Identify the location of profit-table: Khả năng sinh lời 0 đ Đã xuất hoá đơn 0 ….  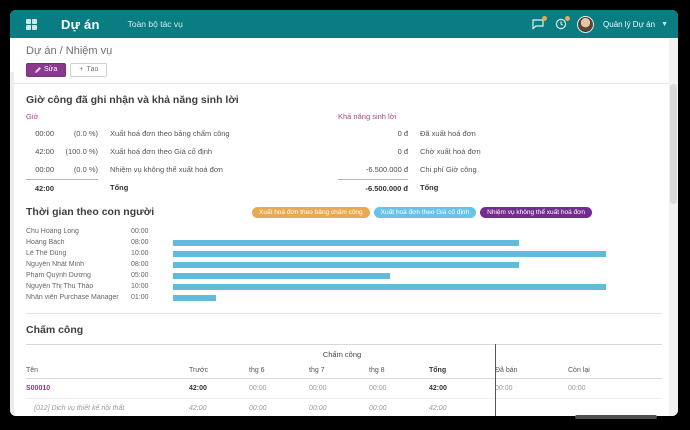
(500, 155).